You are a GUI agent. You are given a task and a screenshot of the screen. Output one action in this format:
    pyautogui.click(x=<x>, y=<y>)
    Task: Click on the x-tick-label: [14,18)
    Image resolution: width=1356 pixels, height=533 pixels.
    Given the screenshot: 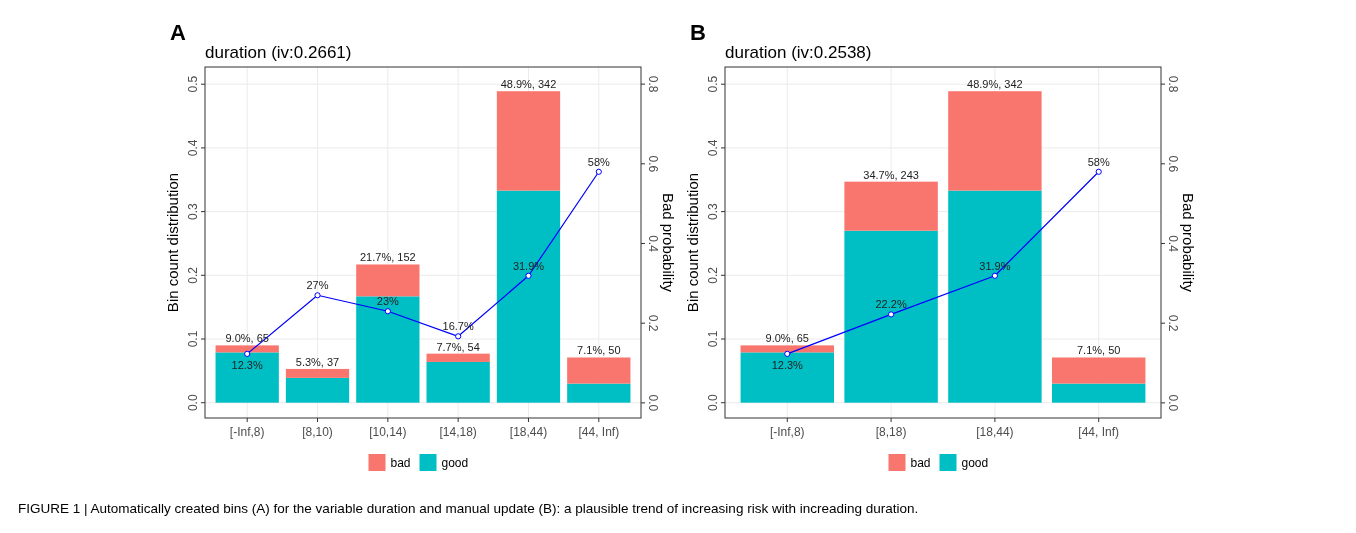 What is the action you would take?
    pyautogui.click(x=458, y=432)
    